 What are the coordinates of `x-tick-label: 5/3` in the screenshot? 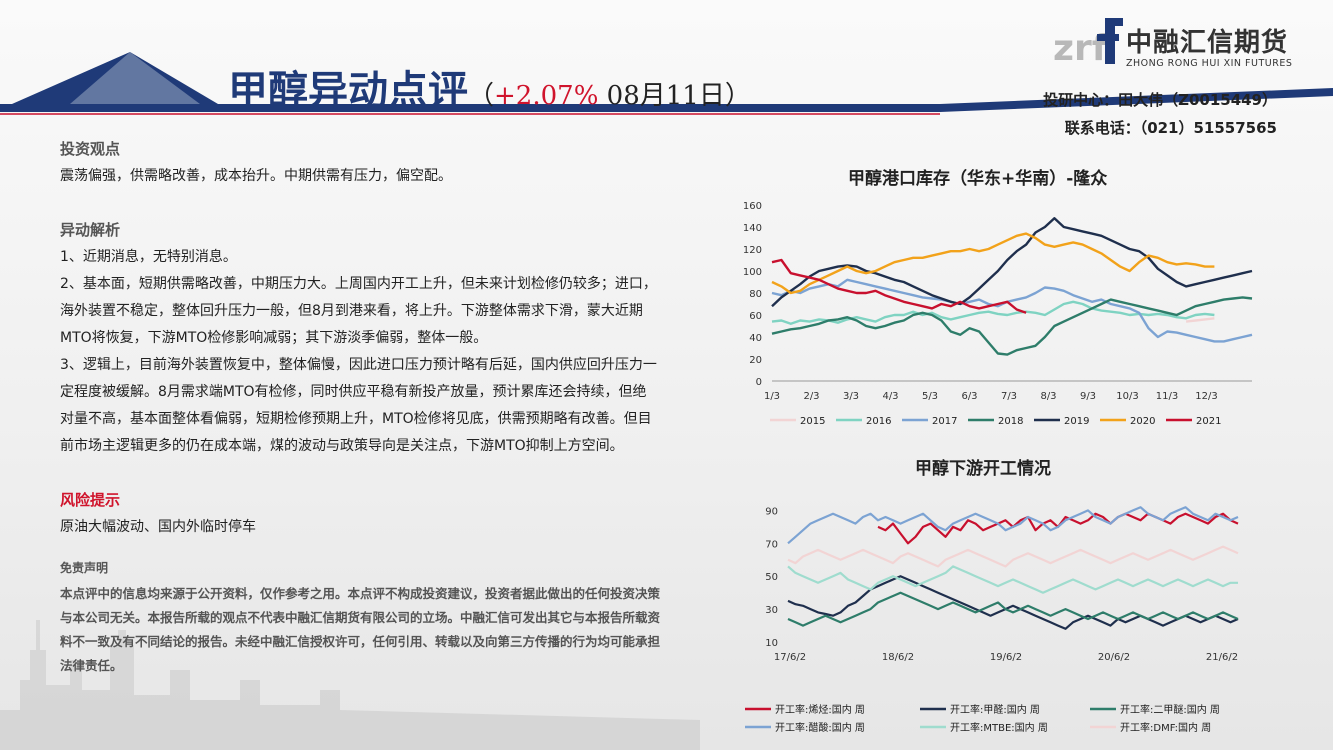 It's located at (930, 396).